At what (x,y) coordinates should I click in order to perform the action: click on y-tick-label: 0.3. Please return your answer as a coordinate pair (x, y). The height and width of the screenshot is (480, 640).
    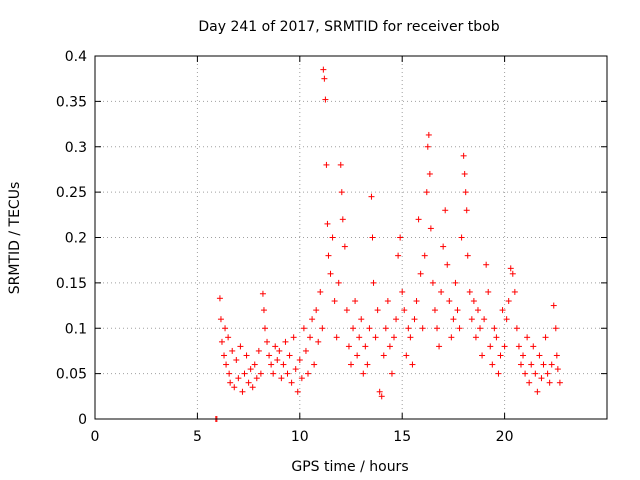
    Looking at the image, I should click on (76, 148).